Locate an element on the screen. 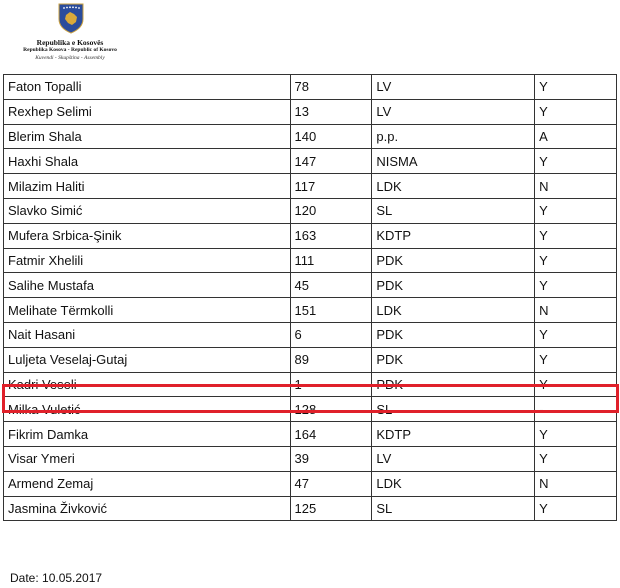 The image size is (620, 588). table-row: Milka Vuletić 128 SL - is located at coordinates (310, 409).